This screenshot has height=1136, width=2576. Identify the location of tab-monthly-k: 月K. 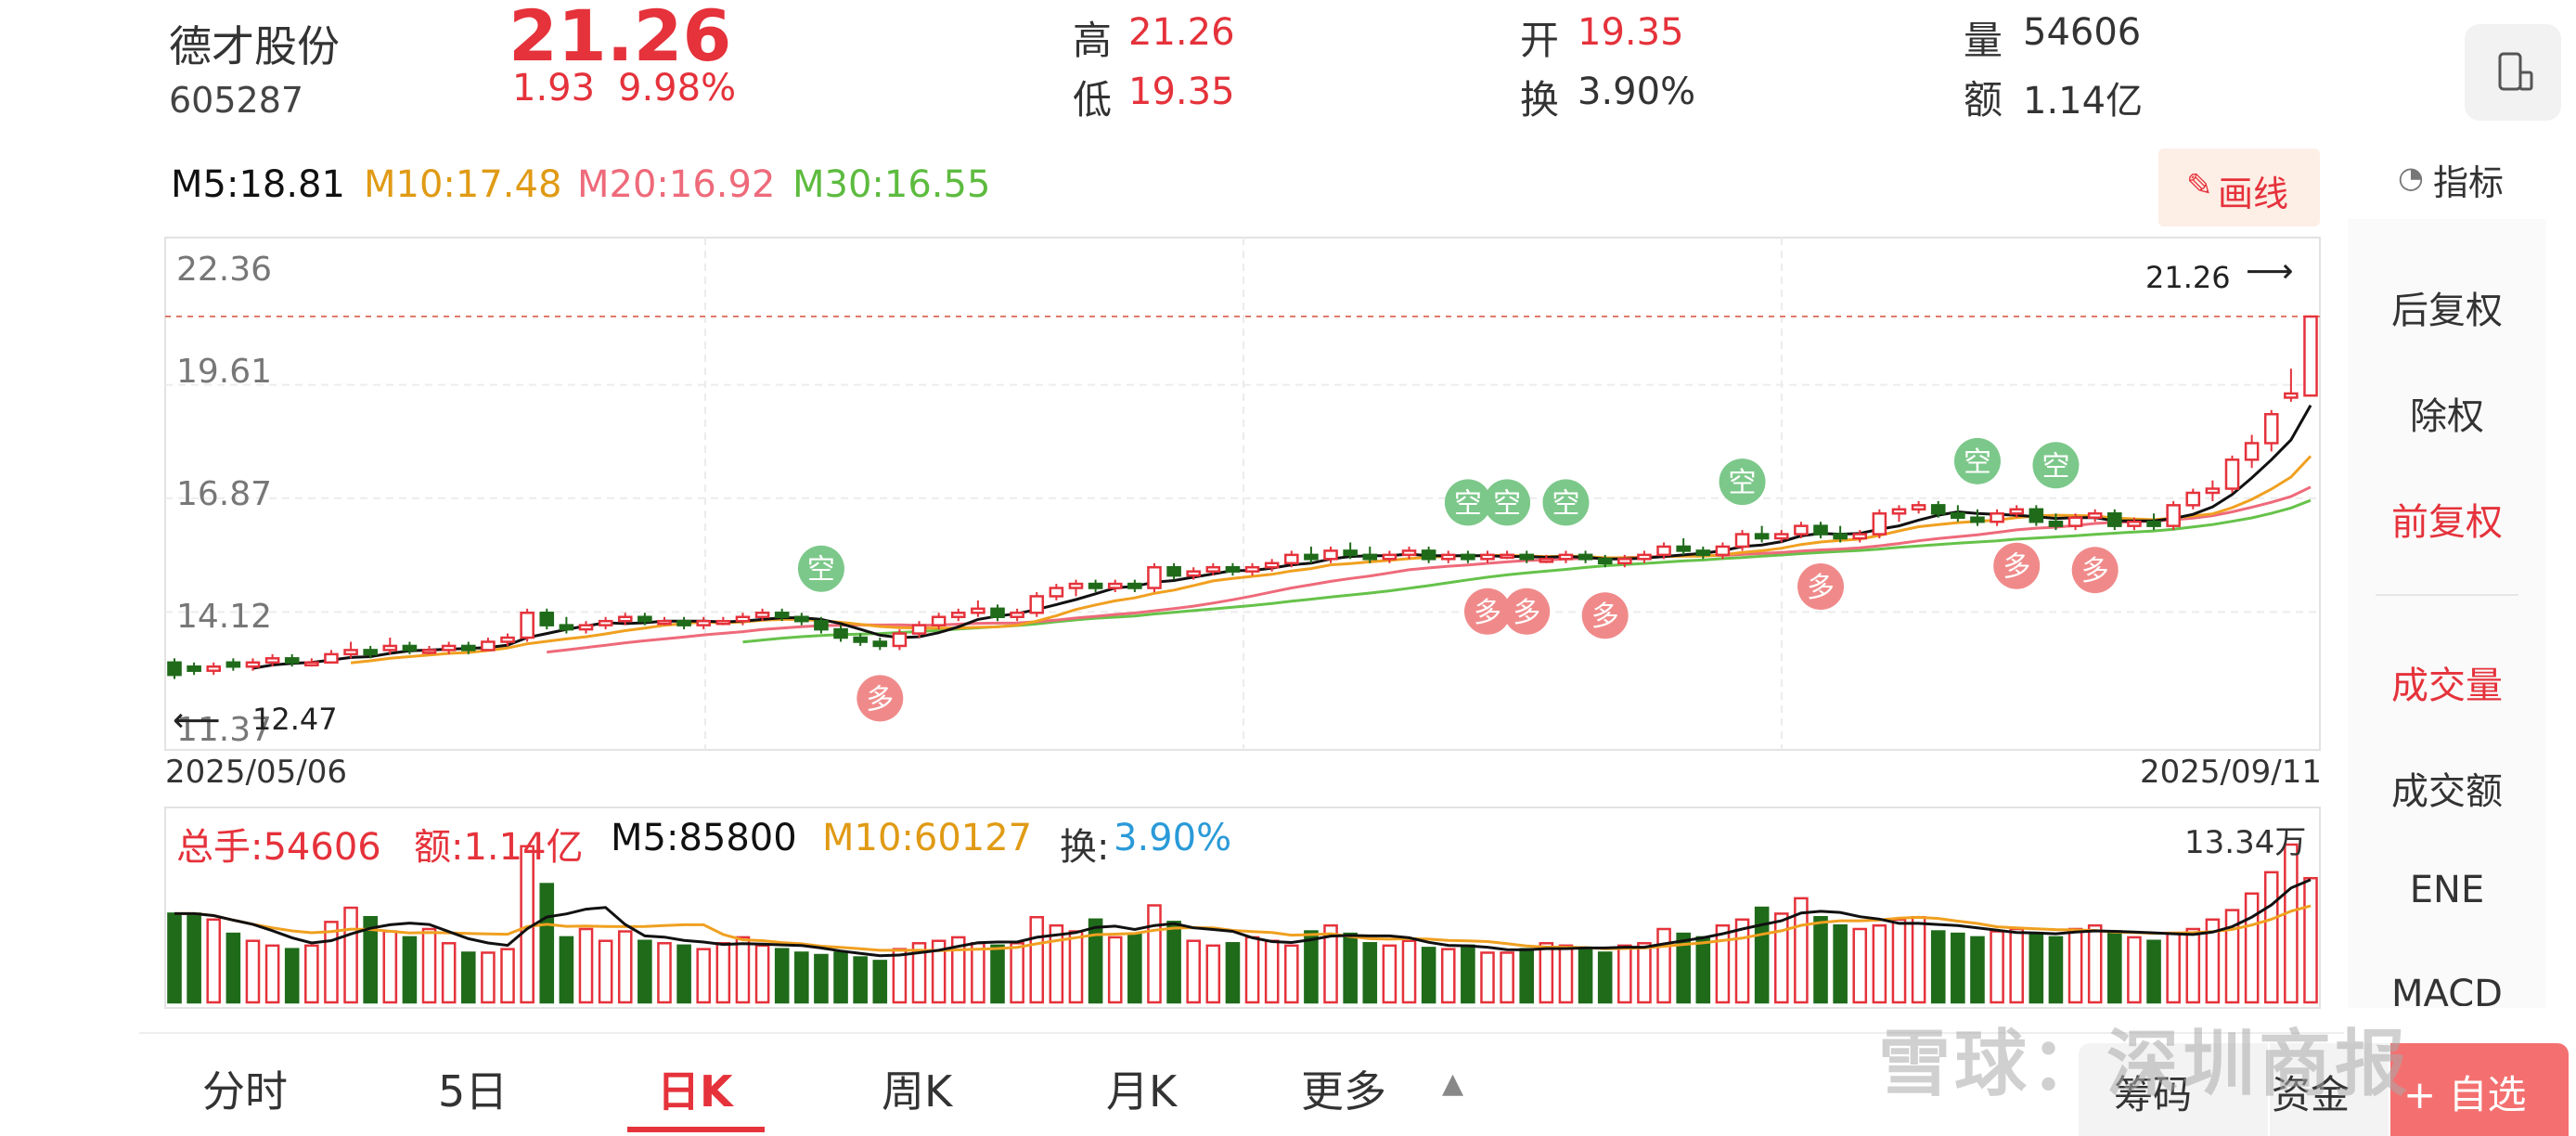
(1142, 1091).